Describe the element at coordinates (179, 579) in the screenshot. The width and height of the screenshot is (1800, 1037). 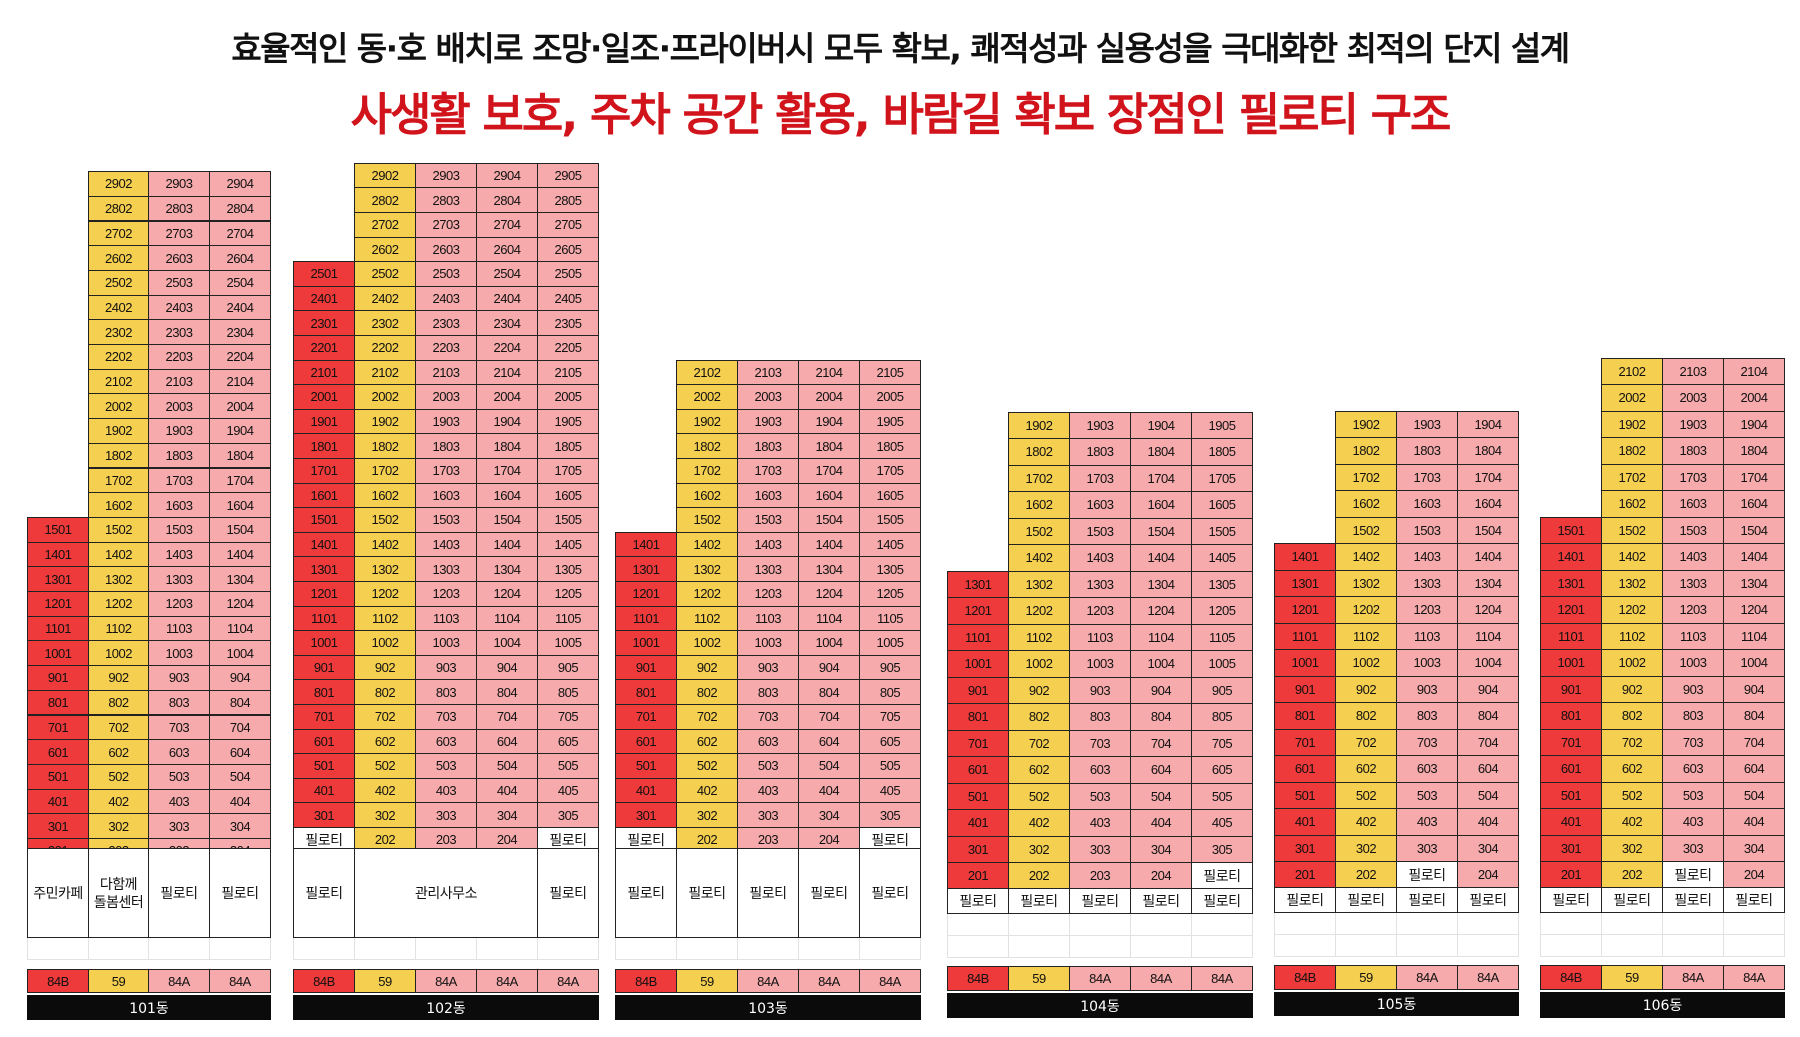
I see `unit-cell: 1303` at that location.